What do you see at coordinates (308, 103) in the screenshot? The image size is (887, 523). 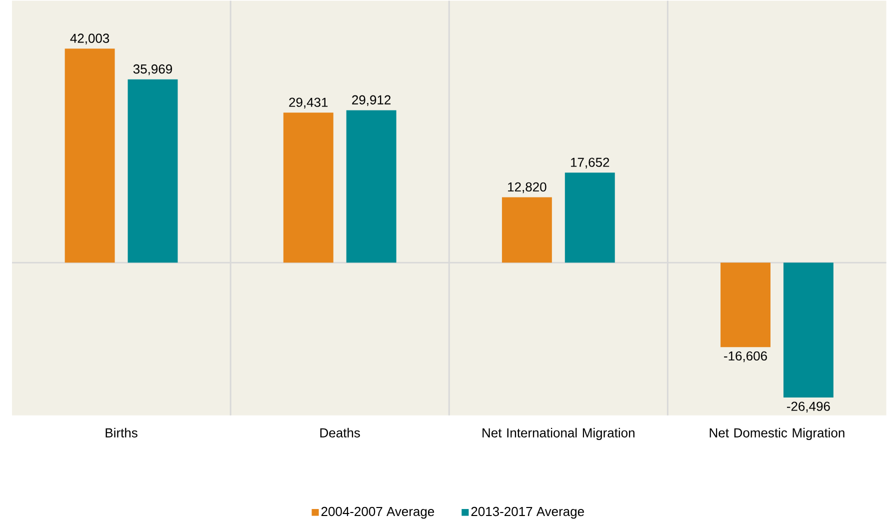 I see `data-label: 29,431` at bounding box center [308, 103].